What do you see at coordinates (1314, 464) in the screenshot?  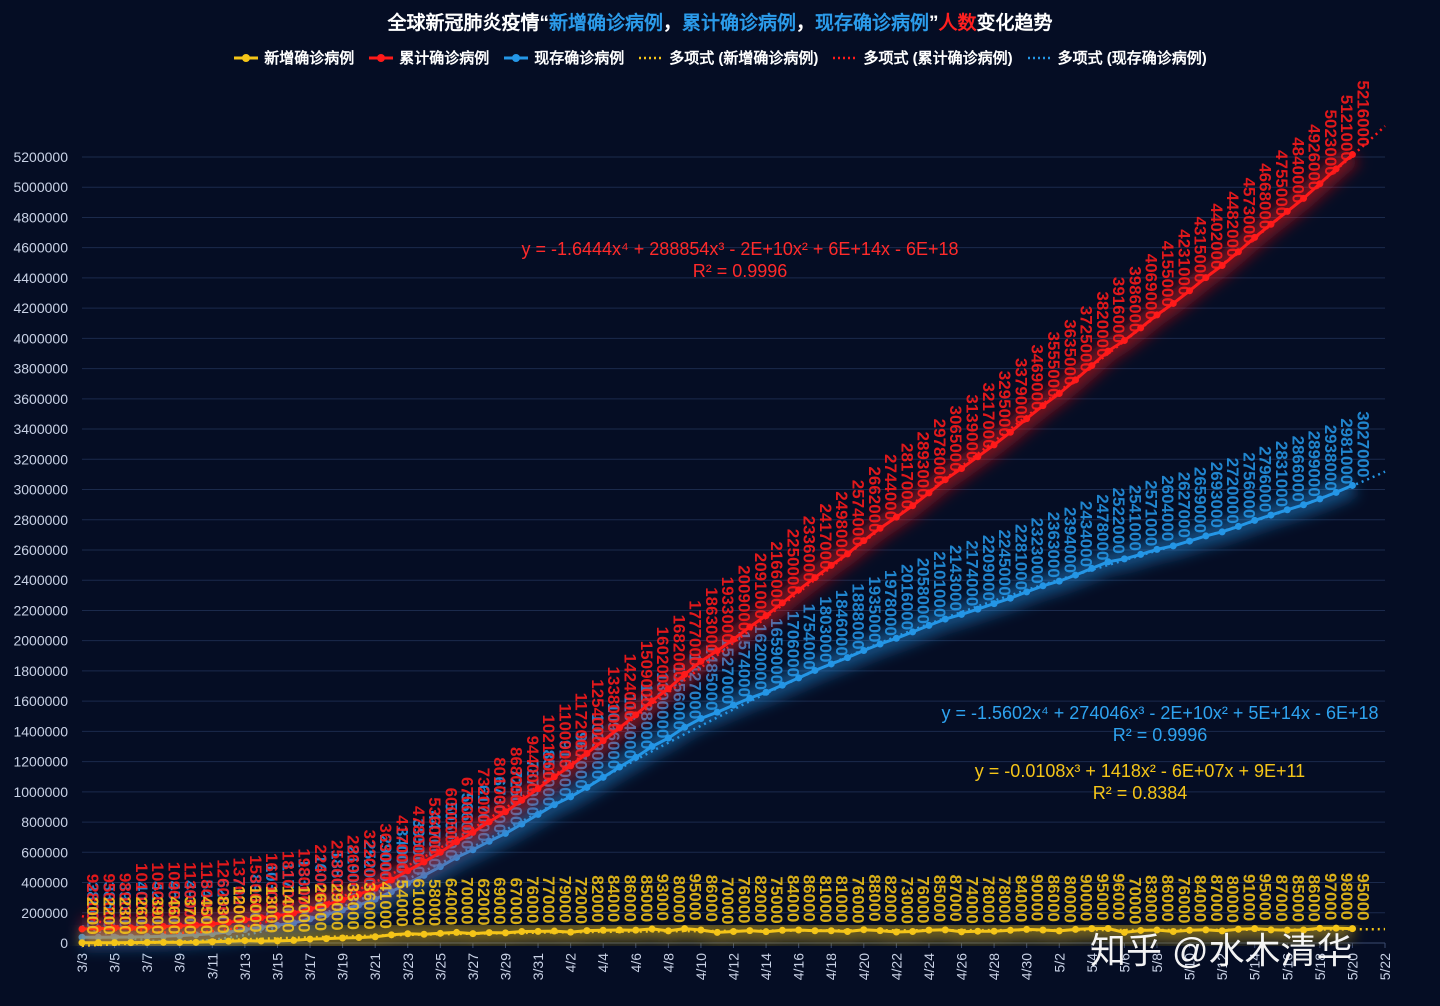 I see `data-label: 2899000` at bounding box center [1314, 464].